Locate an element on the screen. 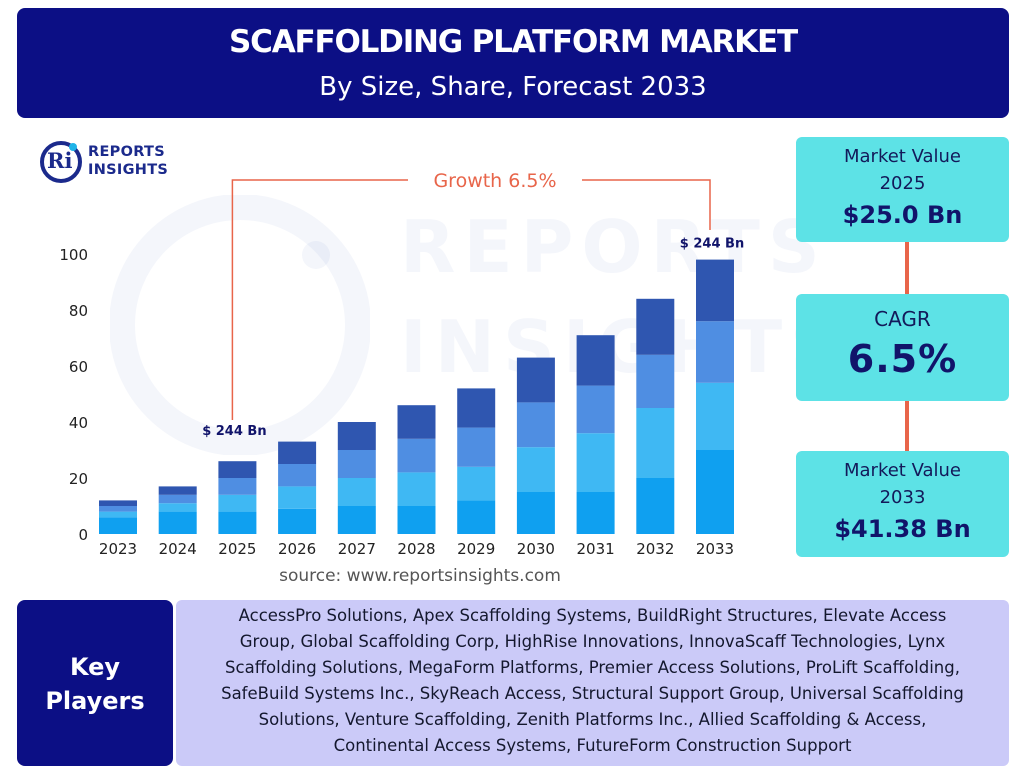 This screenshot has width=1024, height=768. y-axis-ticks: 0 20 40 60 80 100 is located at coordinates (73, 395).